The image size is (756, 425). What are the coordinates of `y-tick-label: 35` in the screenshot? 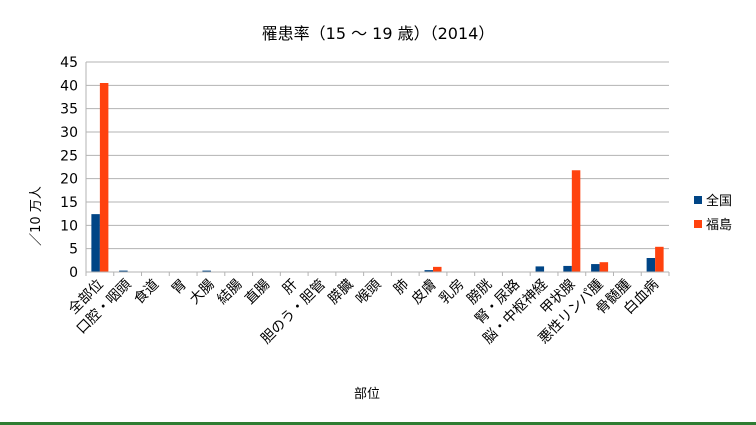 It's located at (69, 110).